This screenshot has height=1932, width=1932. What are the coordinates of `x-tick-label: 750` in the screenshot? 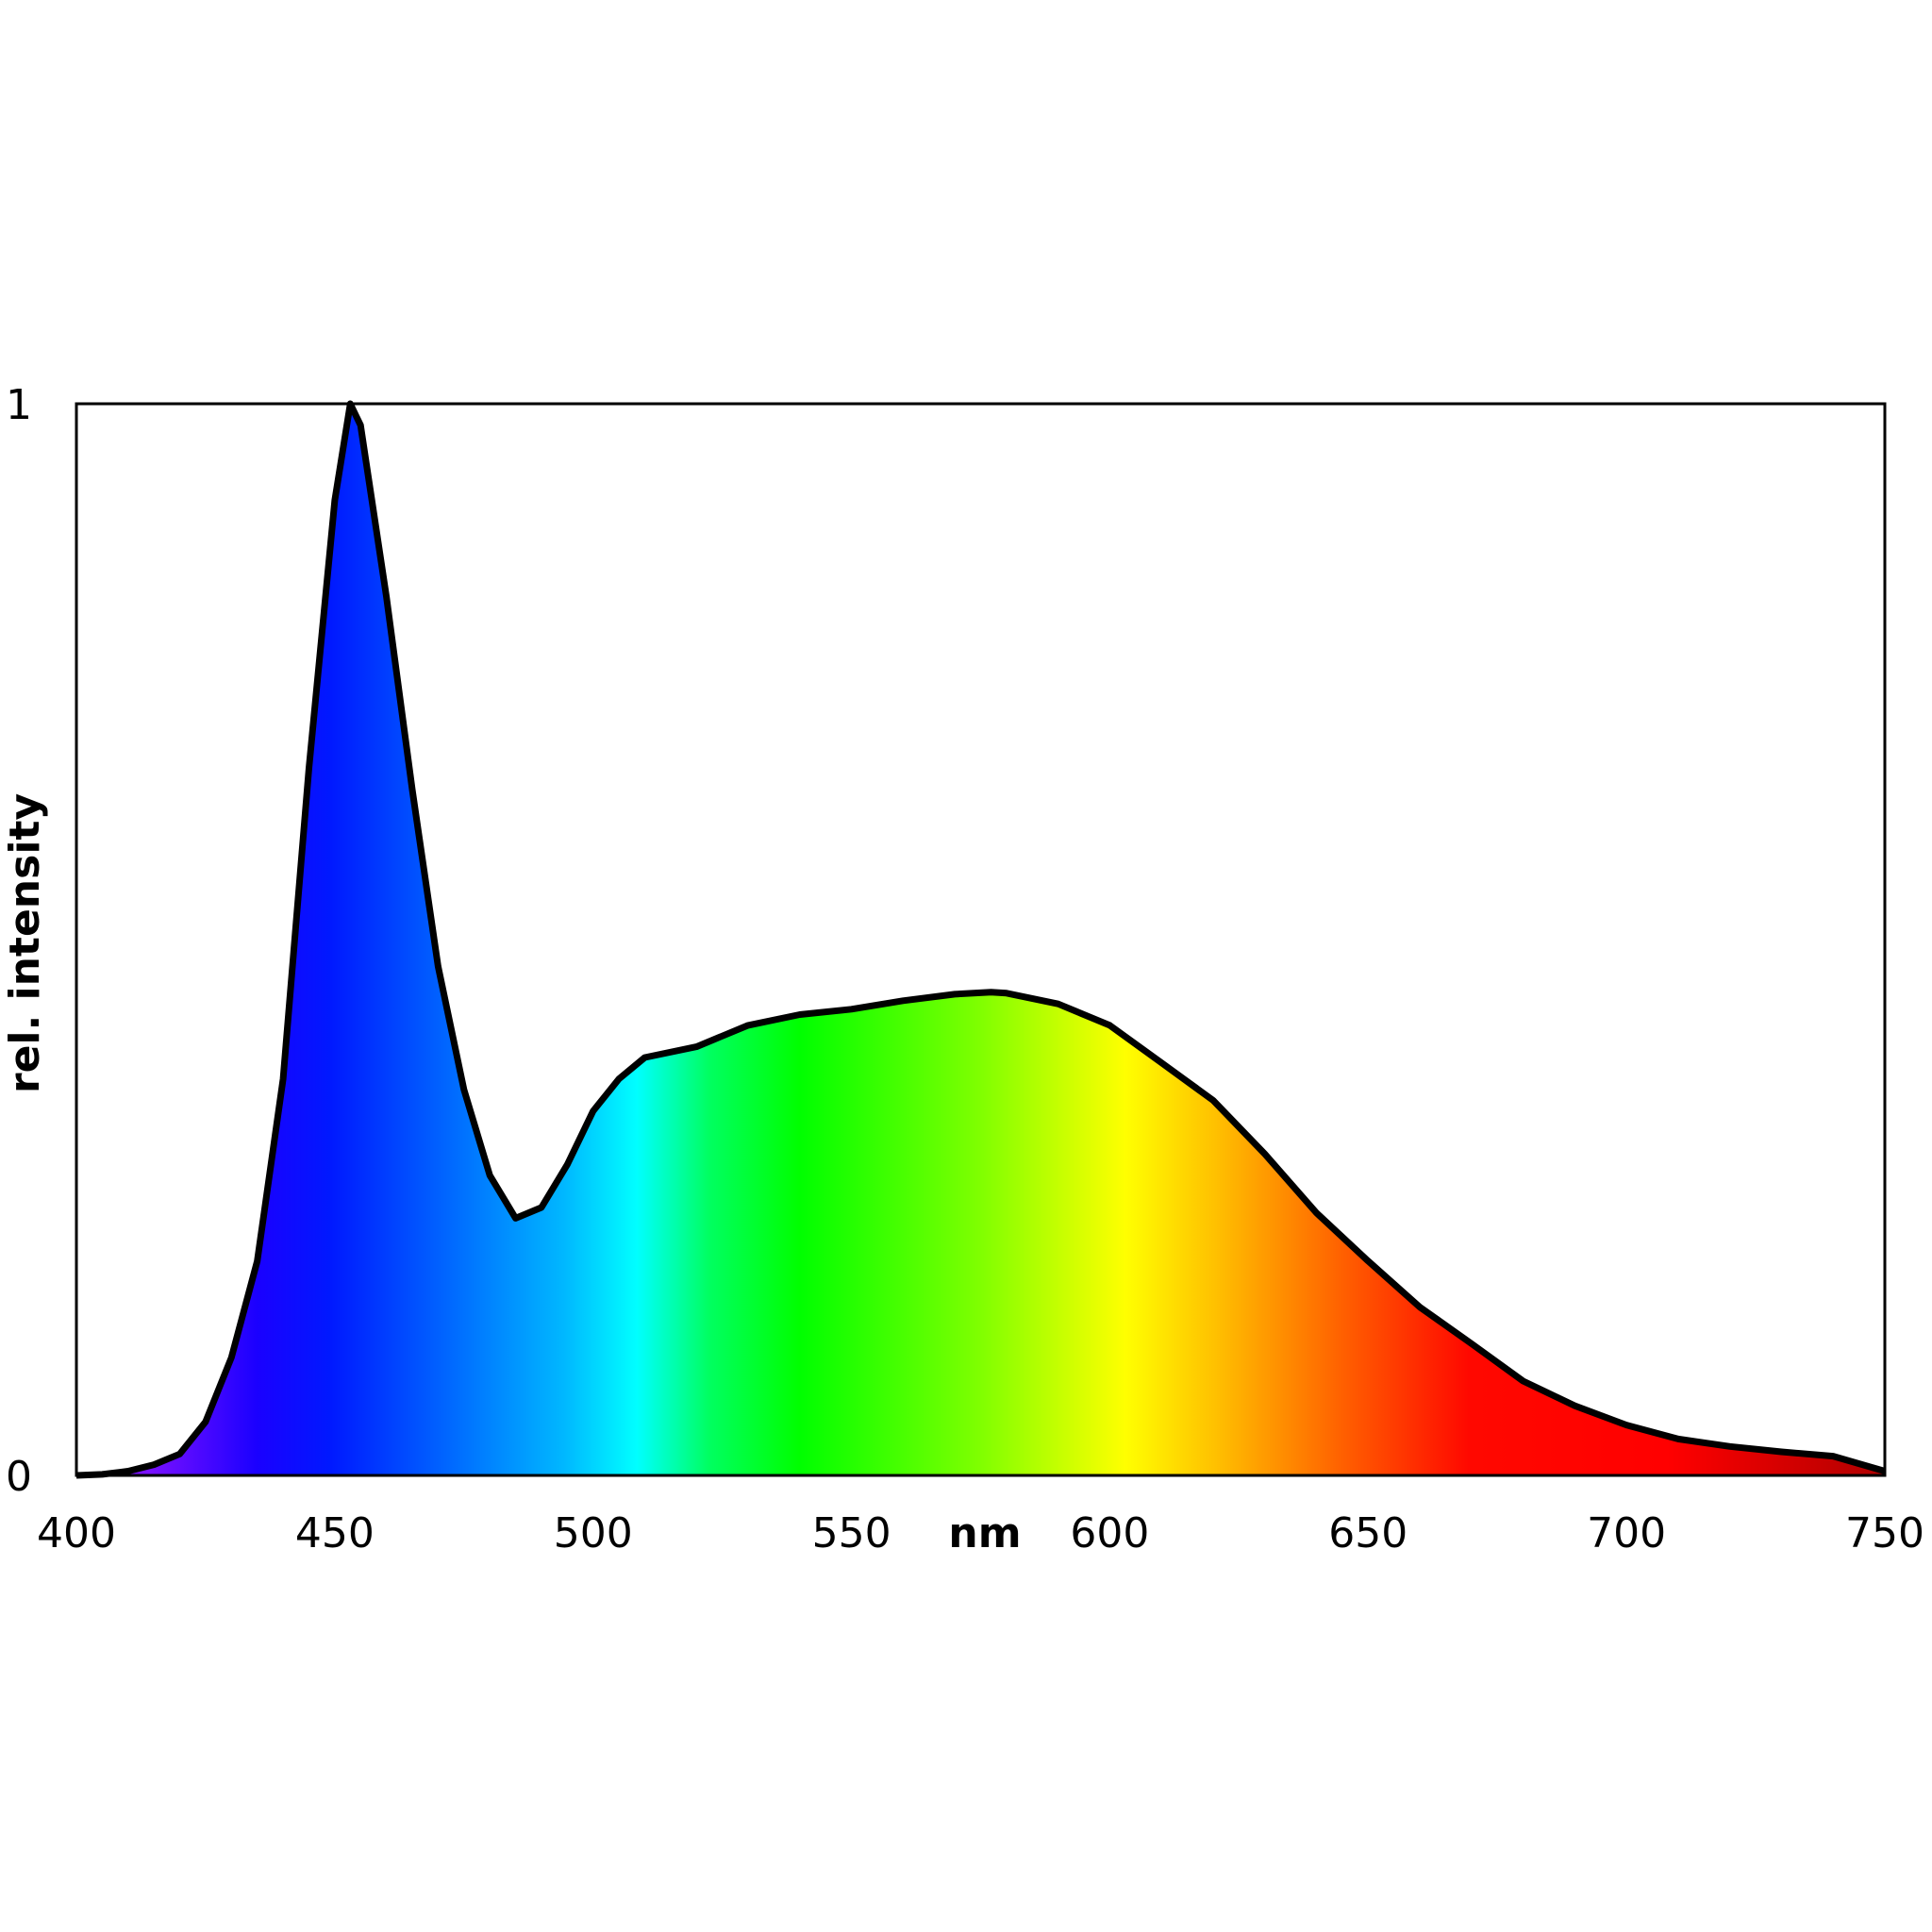 It's located at (1885, 1533).